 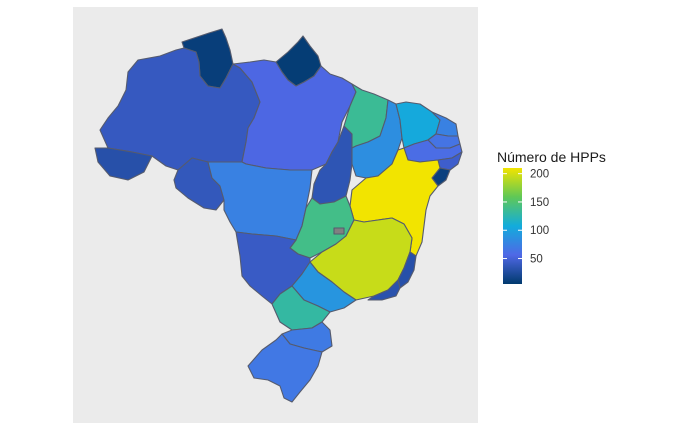 What do you see at coordinates (512, 226) in the screenshot?
I see `legend-colorbar` at bounding box center [512, 226].